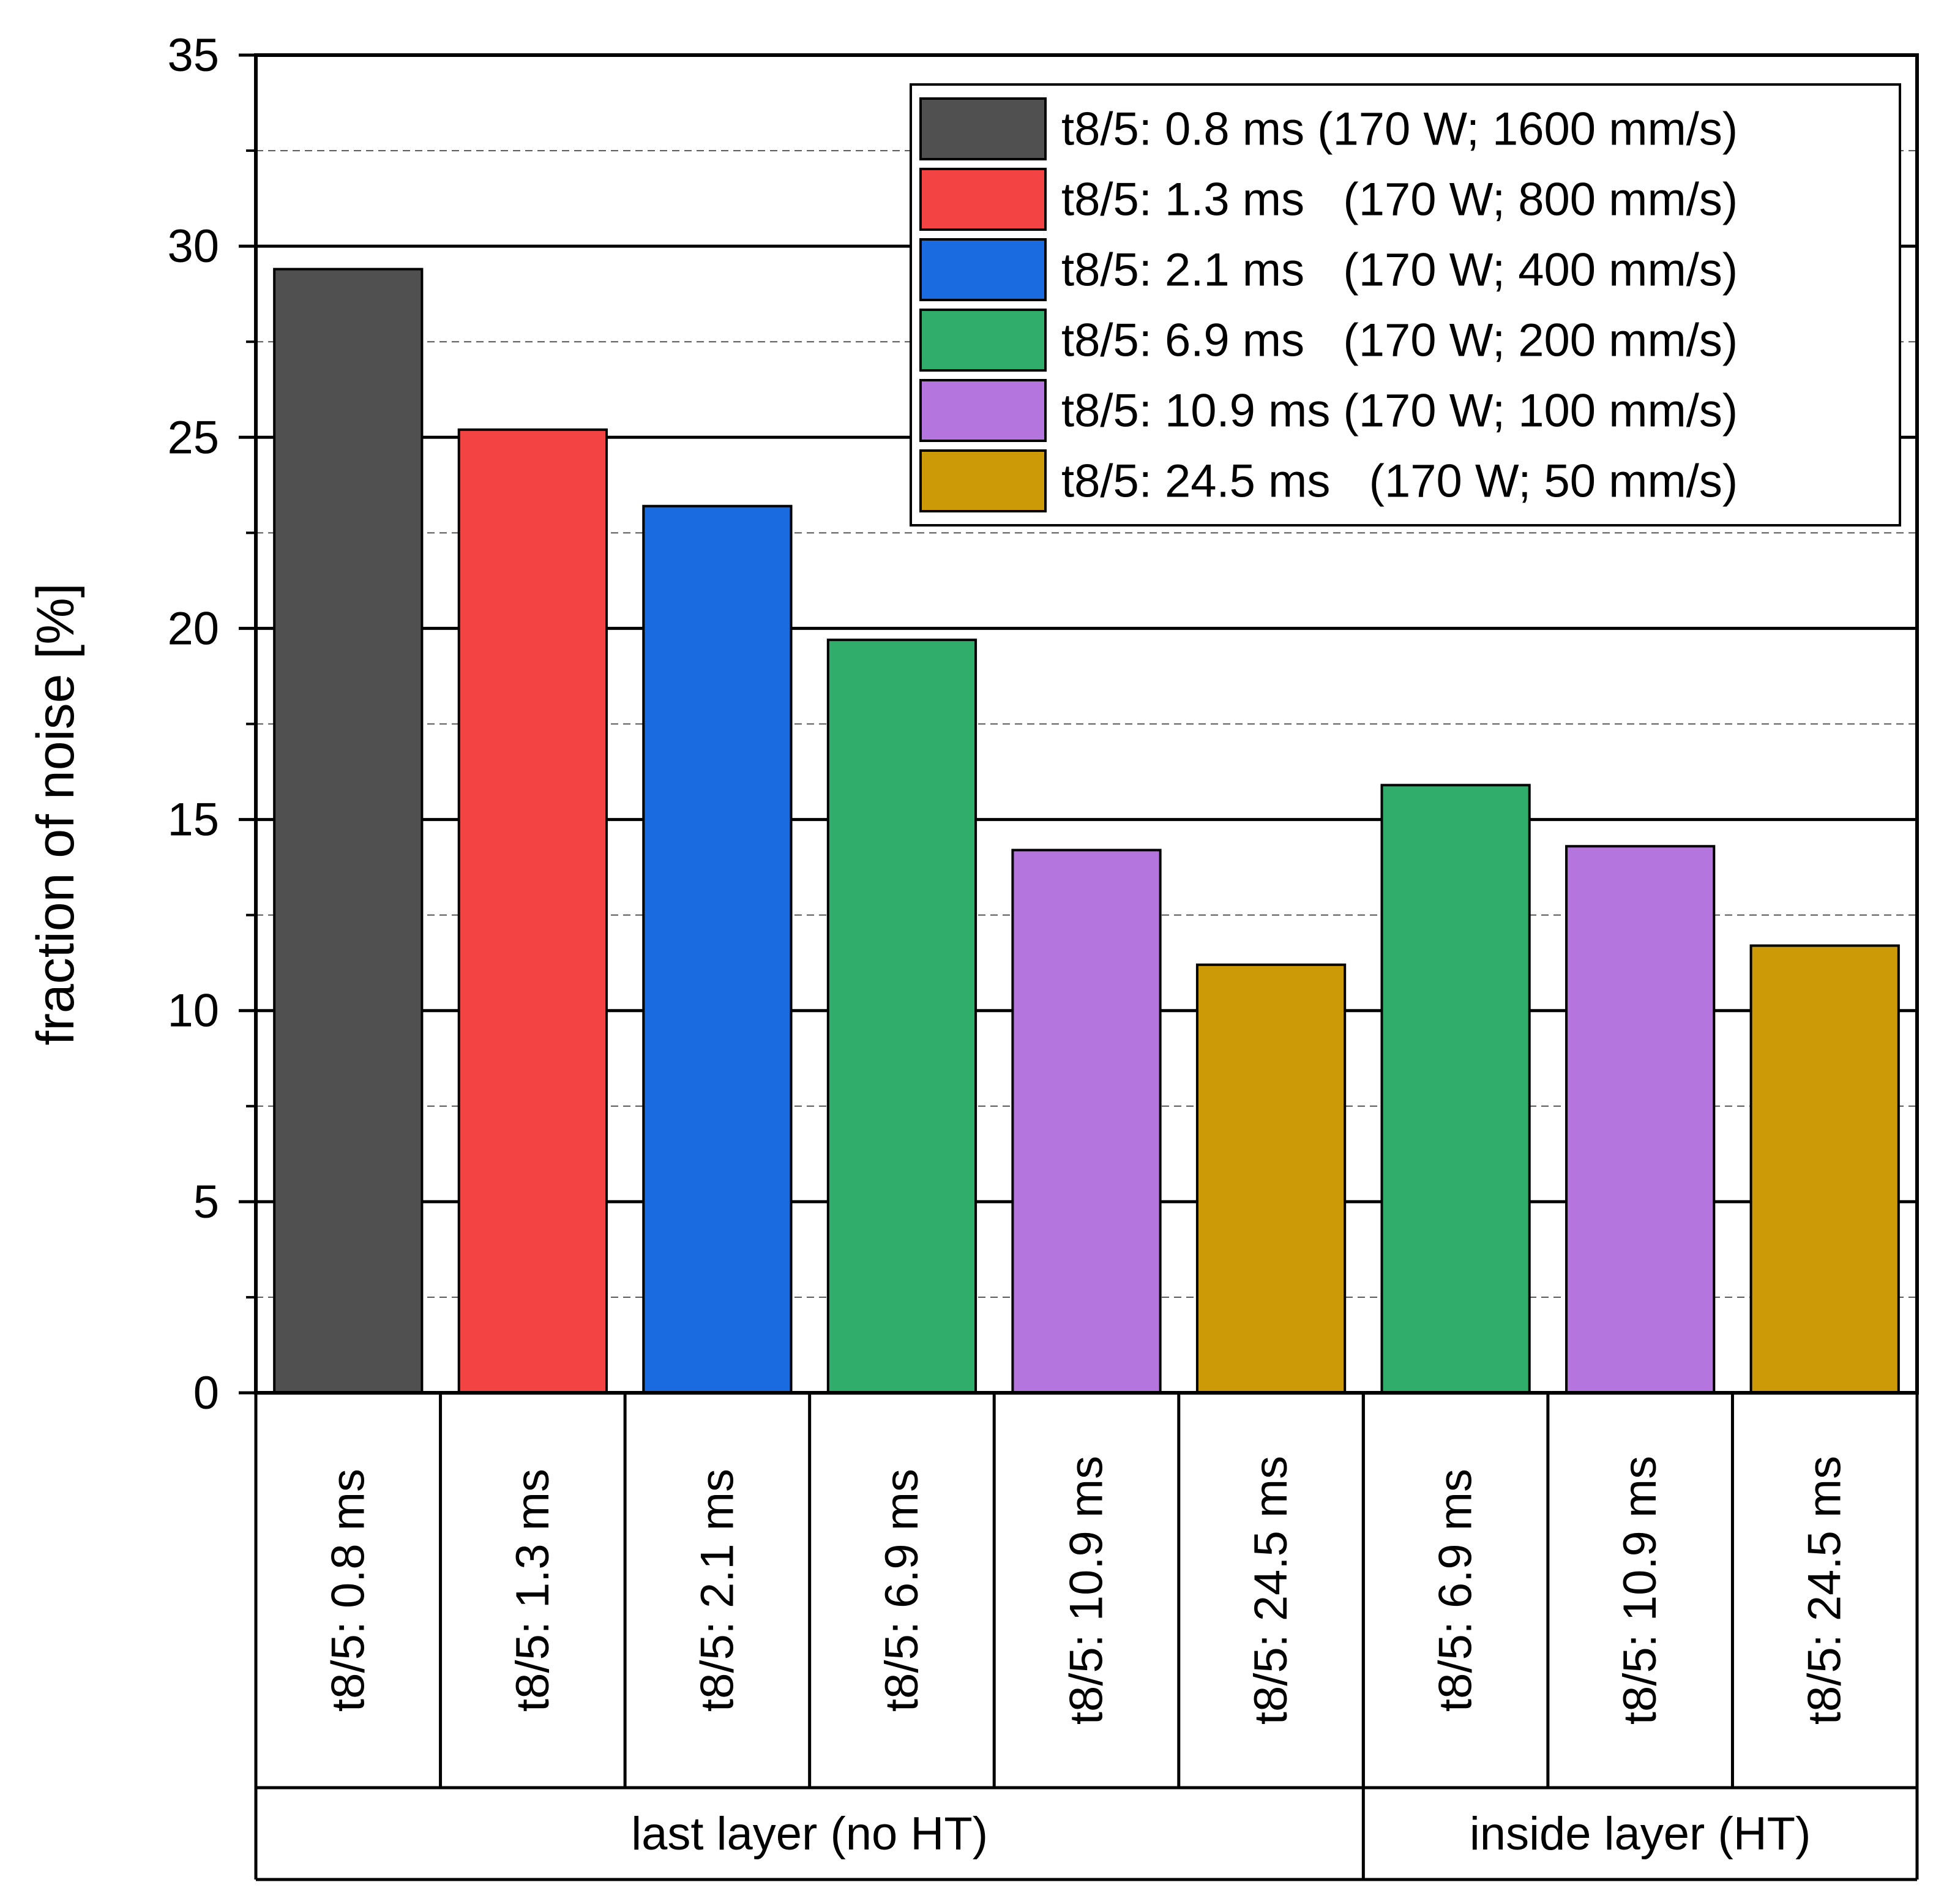 The image size is (1944, 1904). Describe the element at coordinates (193, 628) in the screenshot. I see `y-tick-label: 20` at that location.